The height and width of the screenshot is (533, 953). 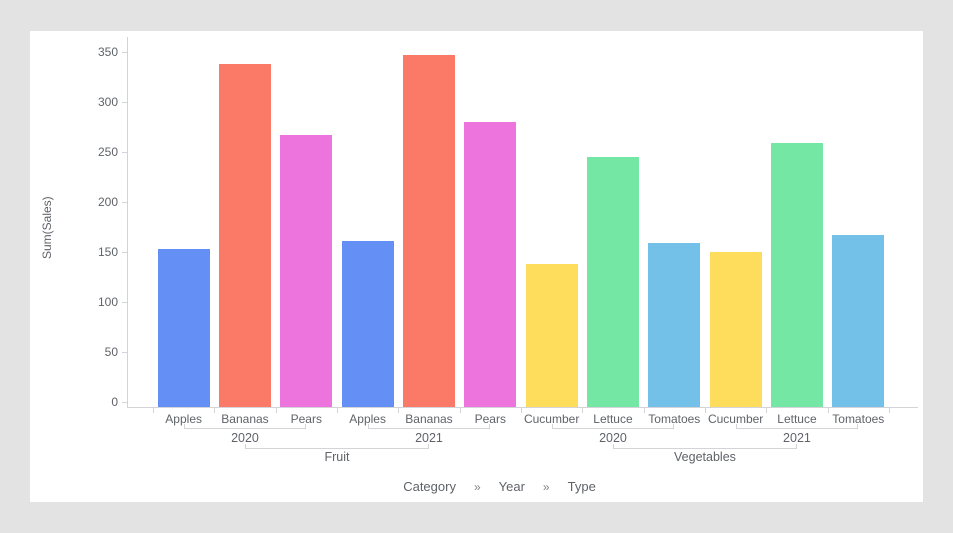 I want to click on breadcrumb-type: Type, so click(x=581, y=486).